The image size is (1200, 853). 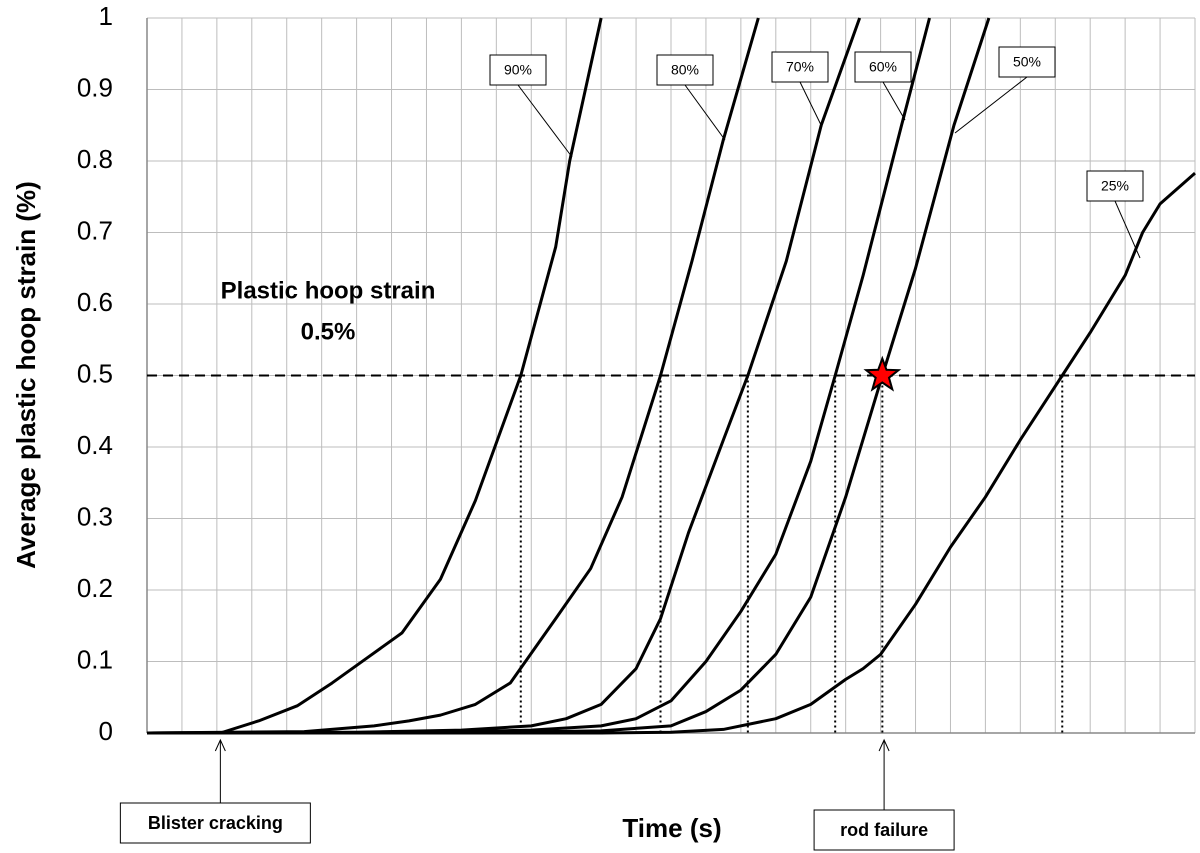 I want to click on y-tick-label: 0, so click(x=106, y=731).